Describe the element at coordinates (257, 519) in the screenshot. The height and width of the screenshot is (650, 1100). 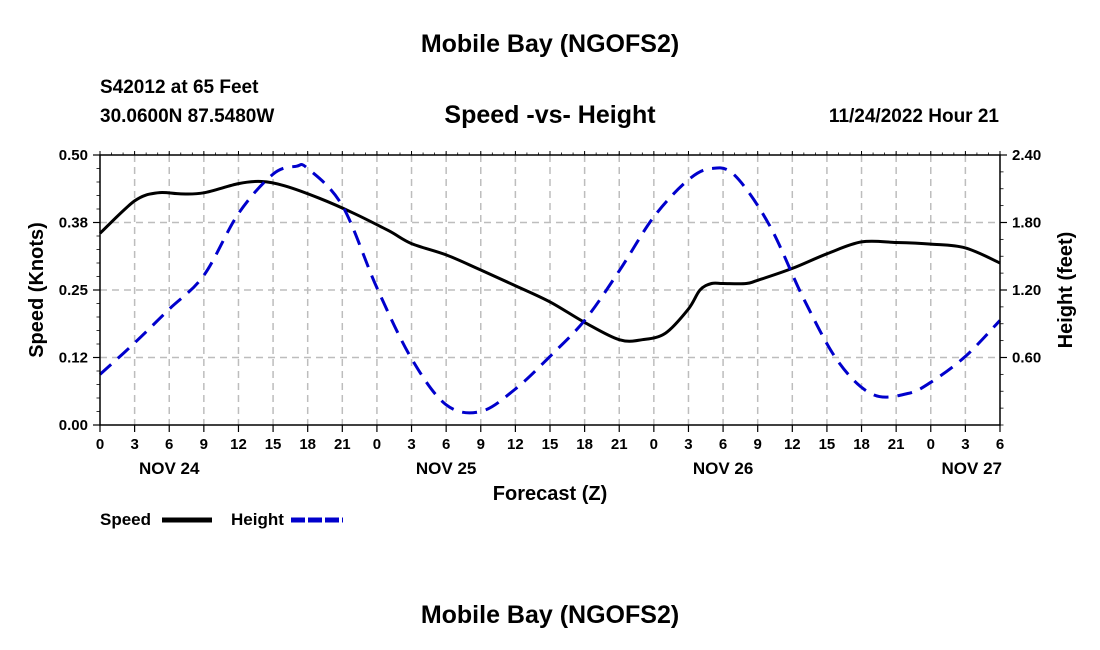
I see `legend-label-height: Height` at that location.